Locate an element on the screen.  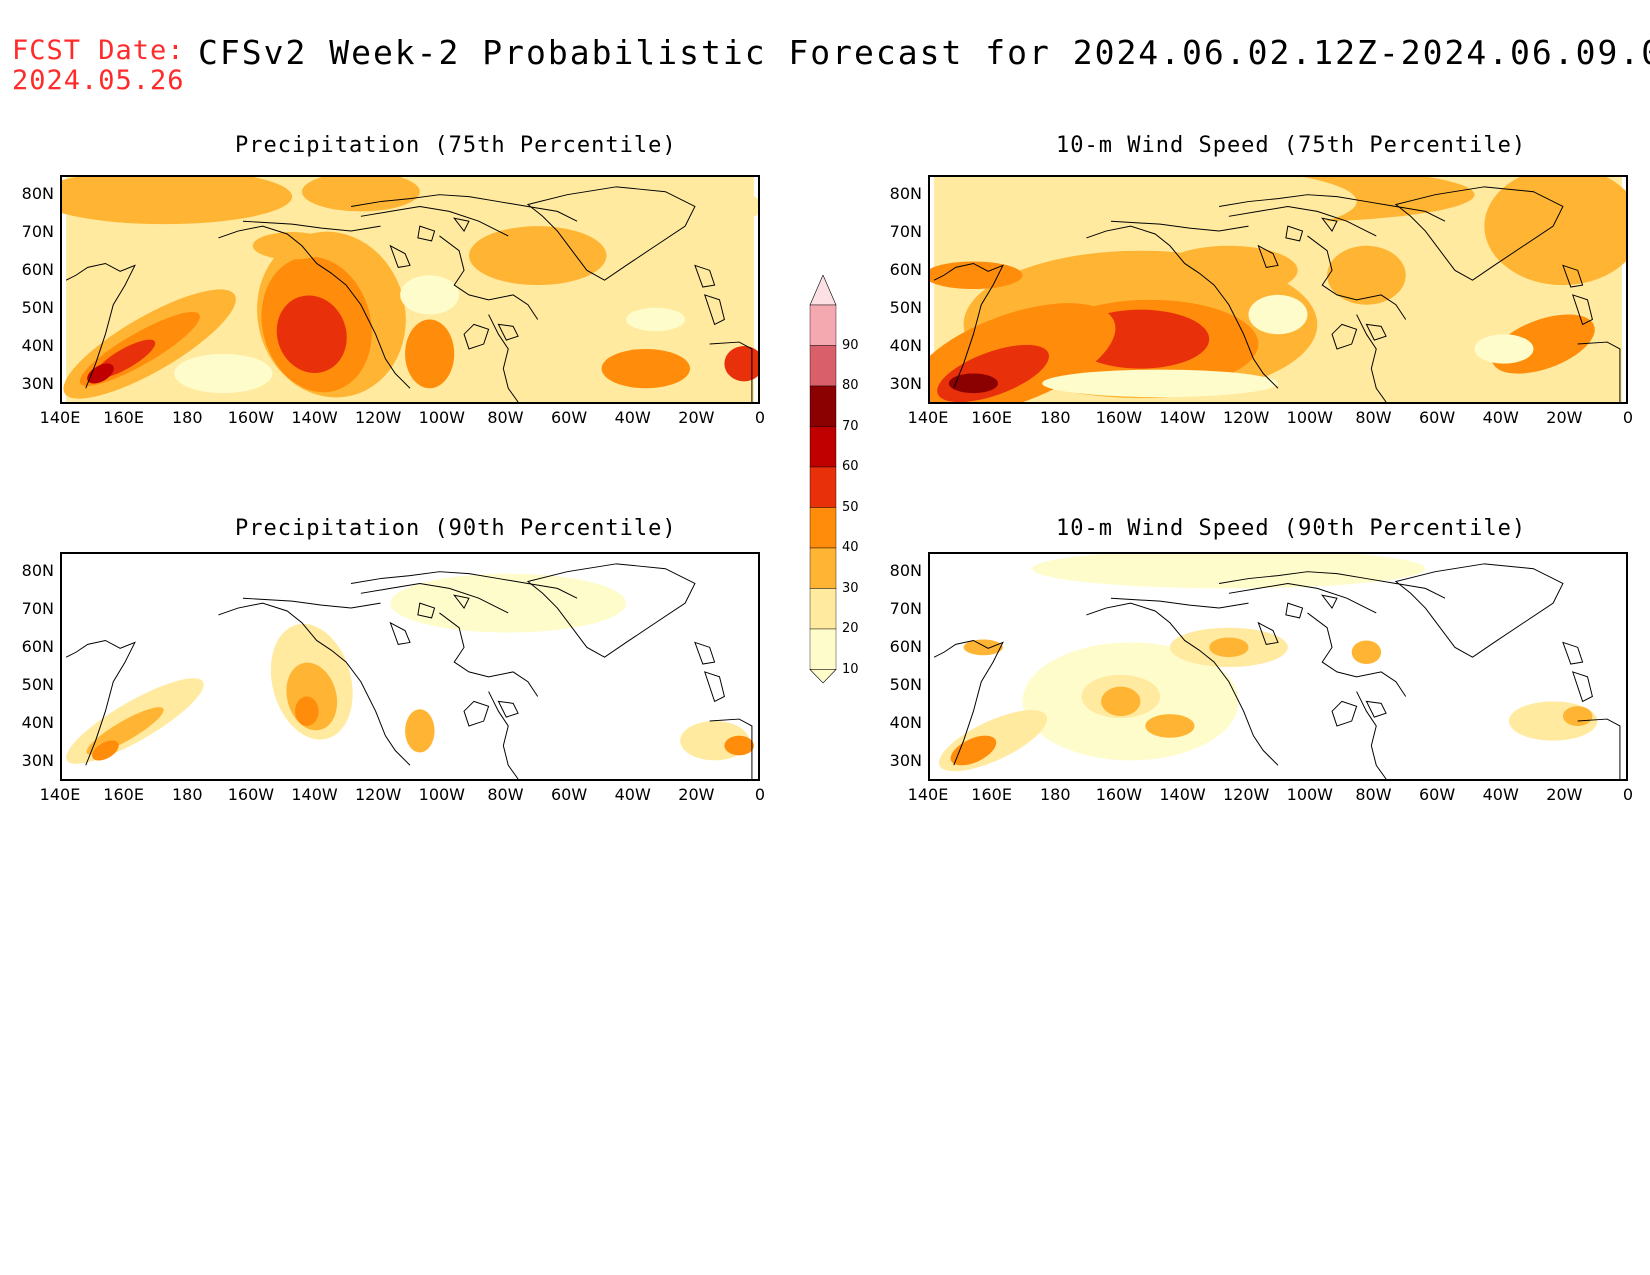
colorbar-svg is located at coordinates (823, 479).